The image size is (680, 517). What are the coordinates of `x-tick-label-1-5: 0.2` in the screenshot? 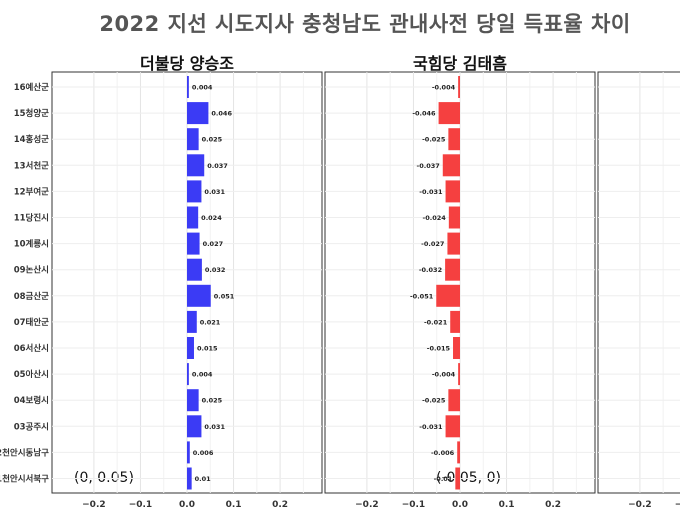 It's located at (280, 505).